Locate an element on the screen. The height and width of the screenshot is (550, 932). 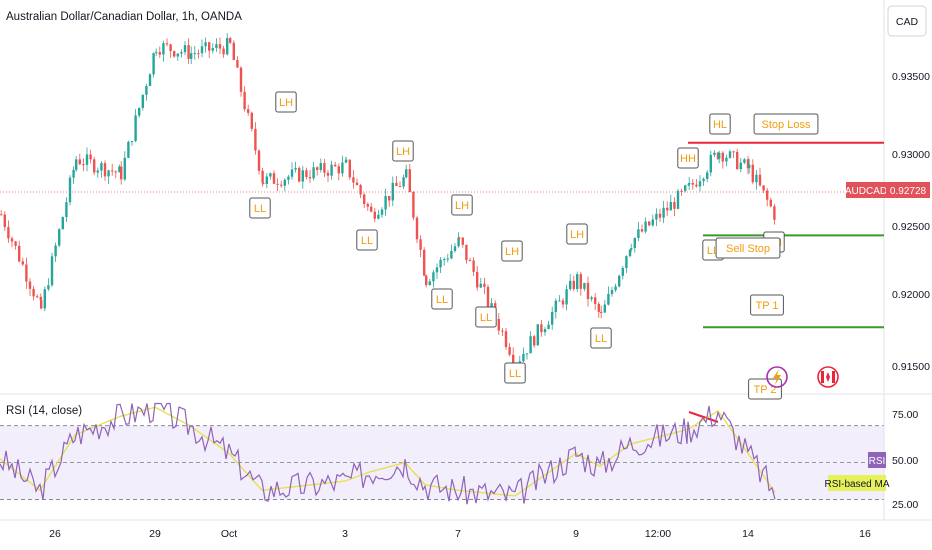
currency-button is located at coordinates (907, 21).